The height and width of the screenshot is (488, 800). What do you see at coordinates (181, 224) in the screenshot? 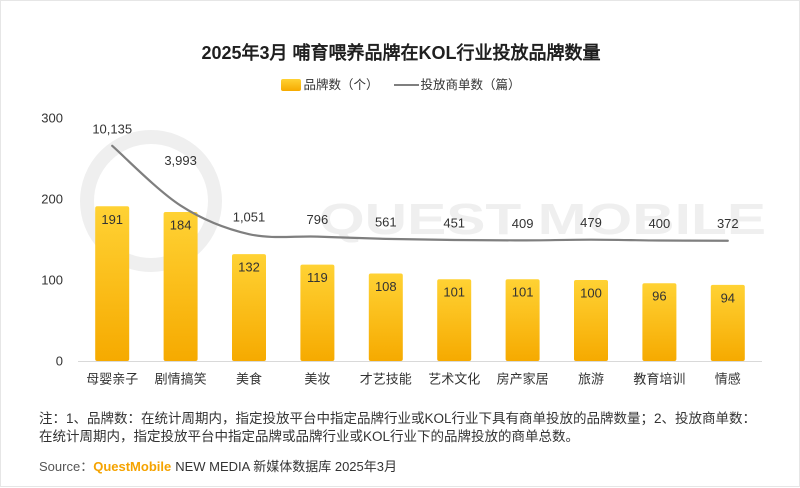
I see `bar-value-label: 184` at bounding box center [181, 224].